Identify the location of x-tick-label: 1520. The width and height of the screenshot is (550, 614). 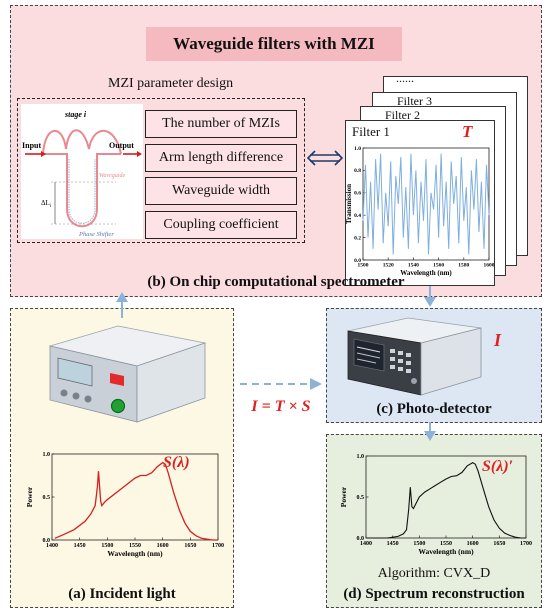
(388, 266).